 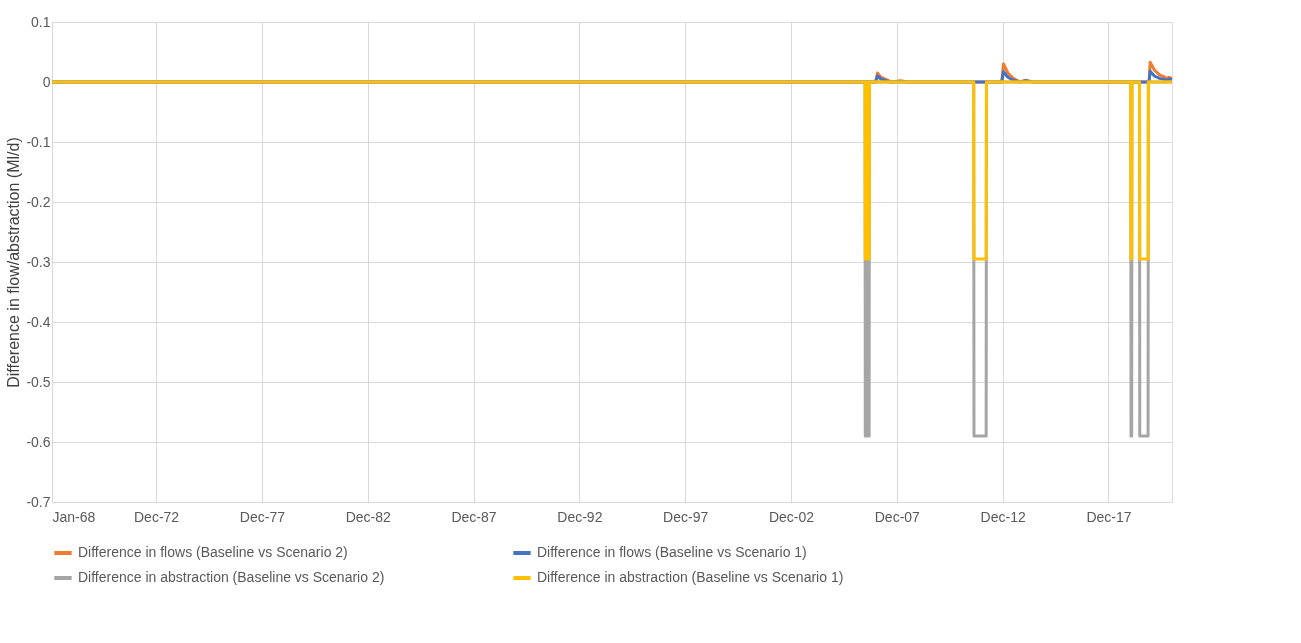 I want to click on y-tick-label: -0.4, so click(x=38, y=321).